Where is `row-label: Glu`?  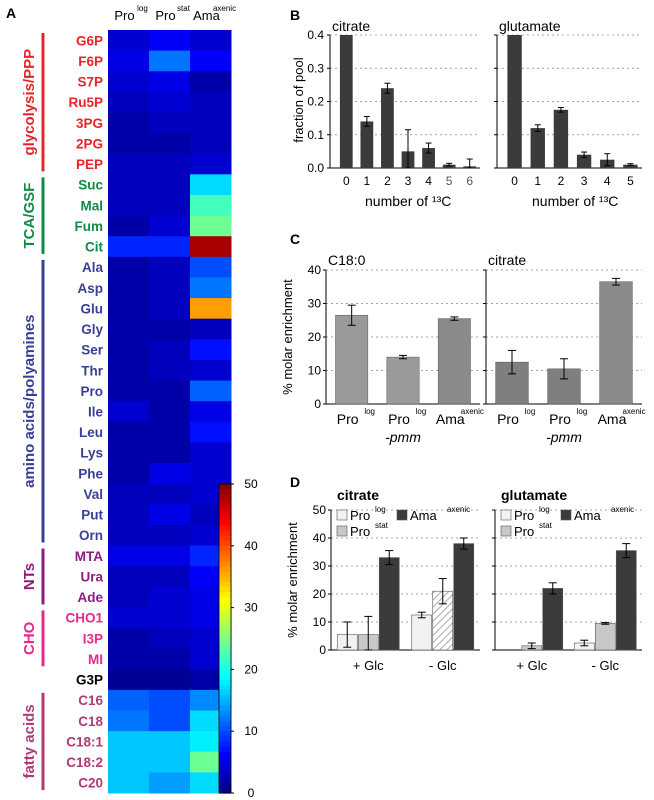 row-label: Glu is located at coordinates (92, 308).